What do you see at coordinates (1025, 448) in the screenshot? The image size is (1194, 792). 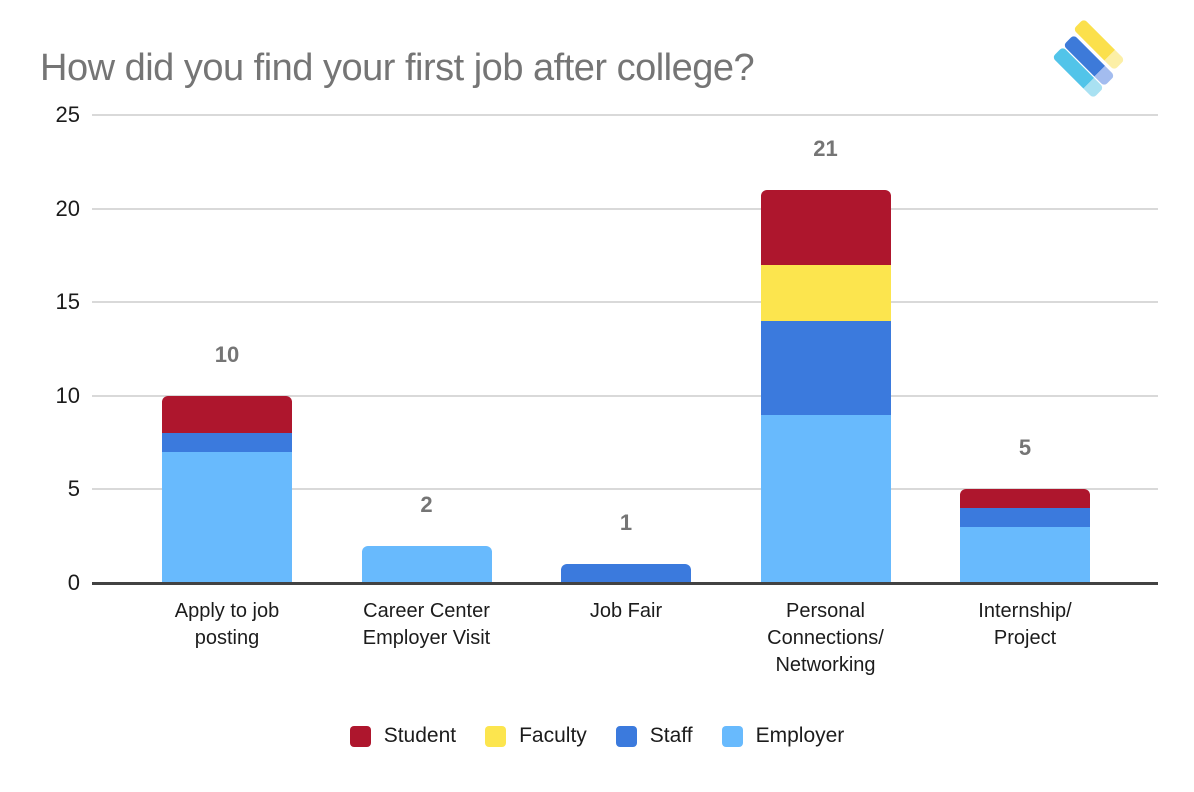 I see `bar-total-label: 5` at bounding box center [1025, 448].